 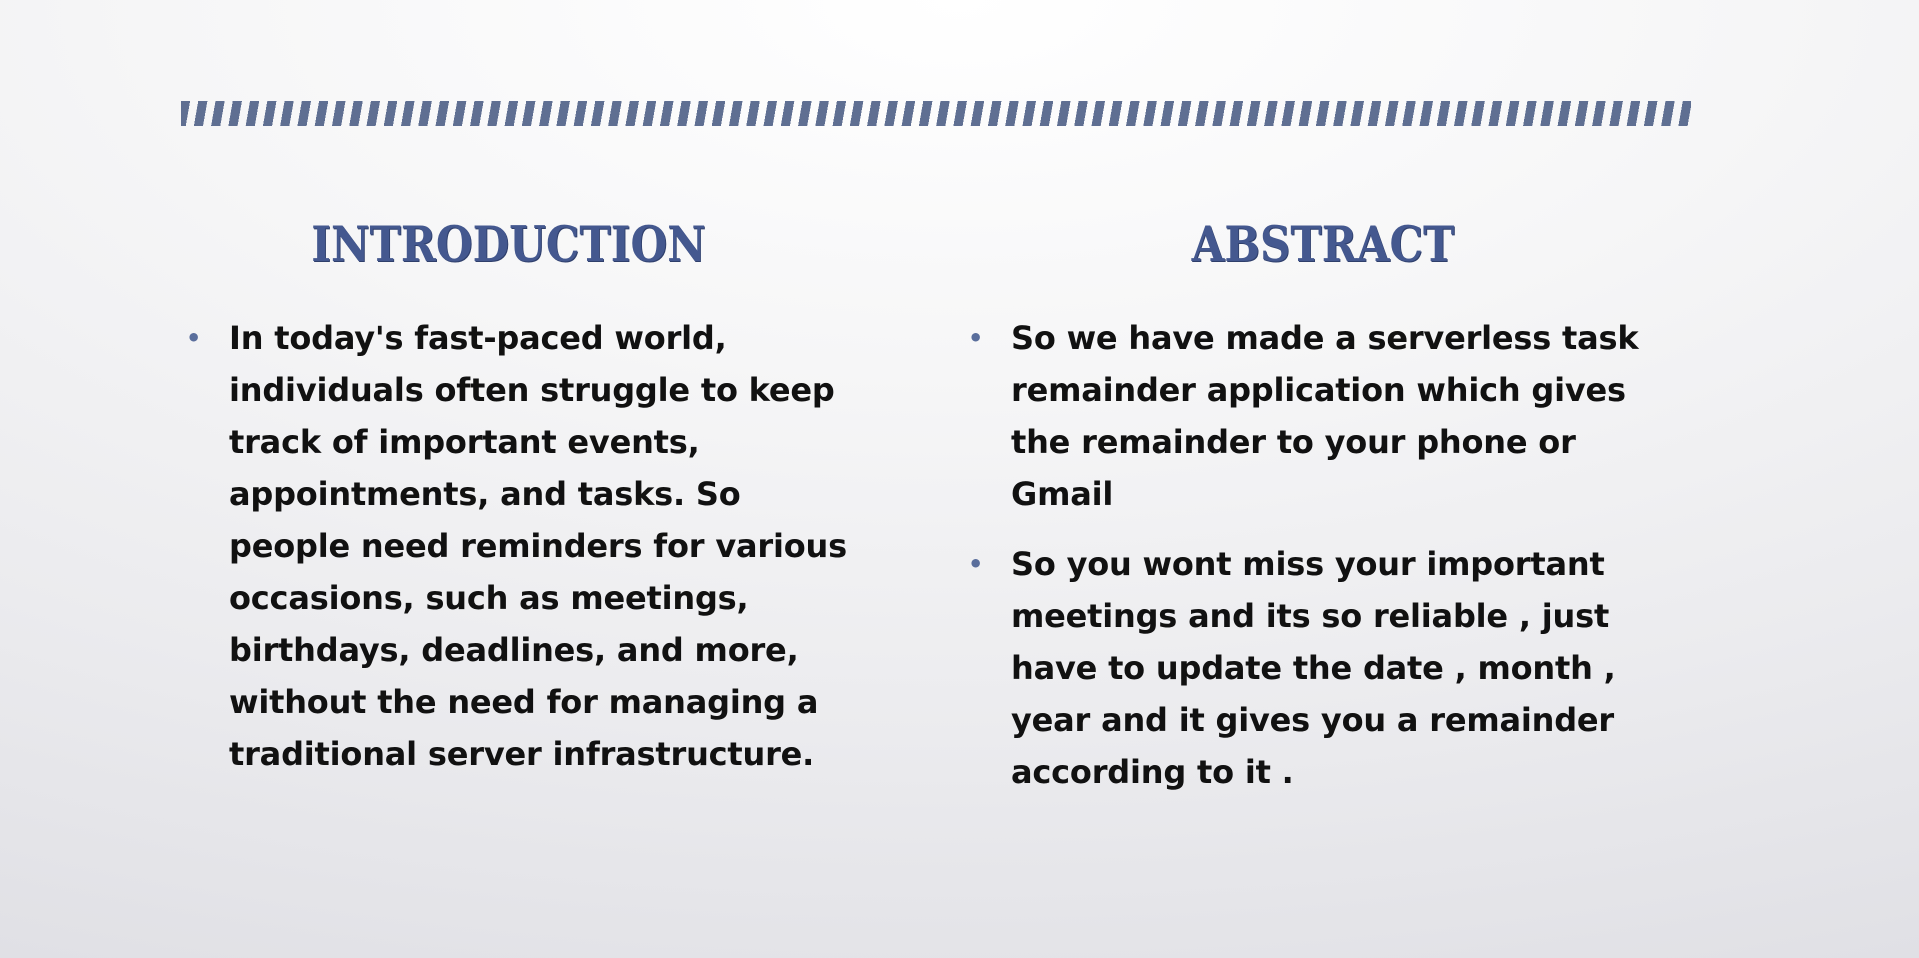 What do you see at coordinates (508, 244) in the screenshot?
I see `introduction-title: INTRODUCTION` at bounding box center [508, 244].